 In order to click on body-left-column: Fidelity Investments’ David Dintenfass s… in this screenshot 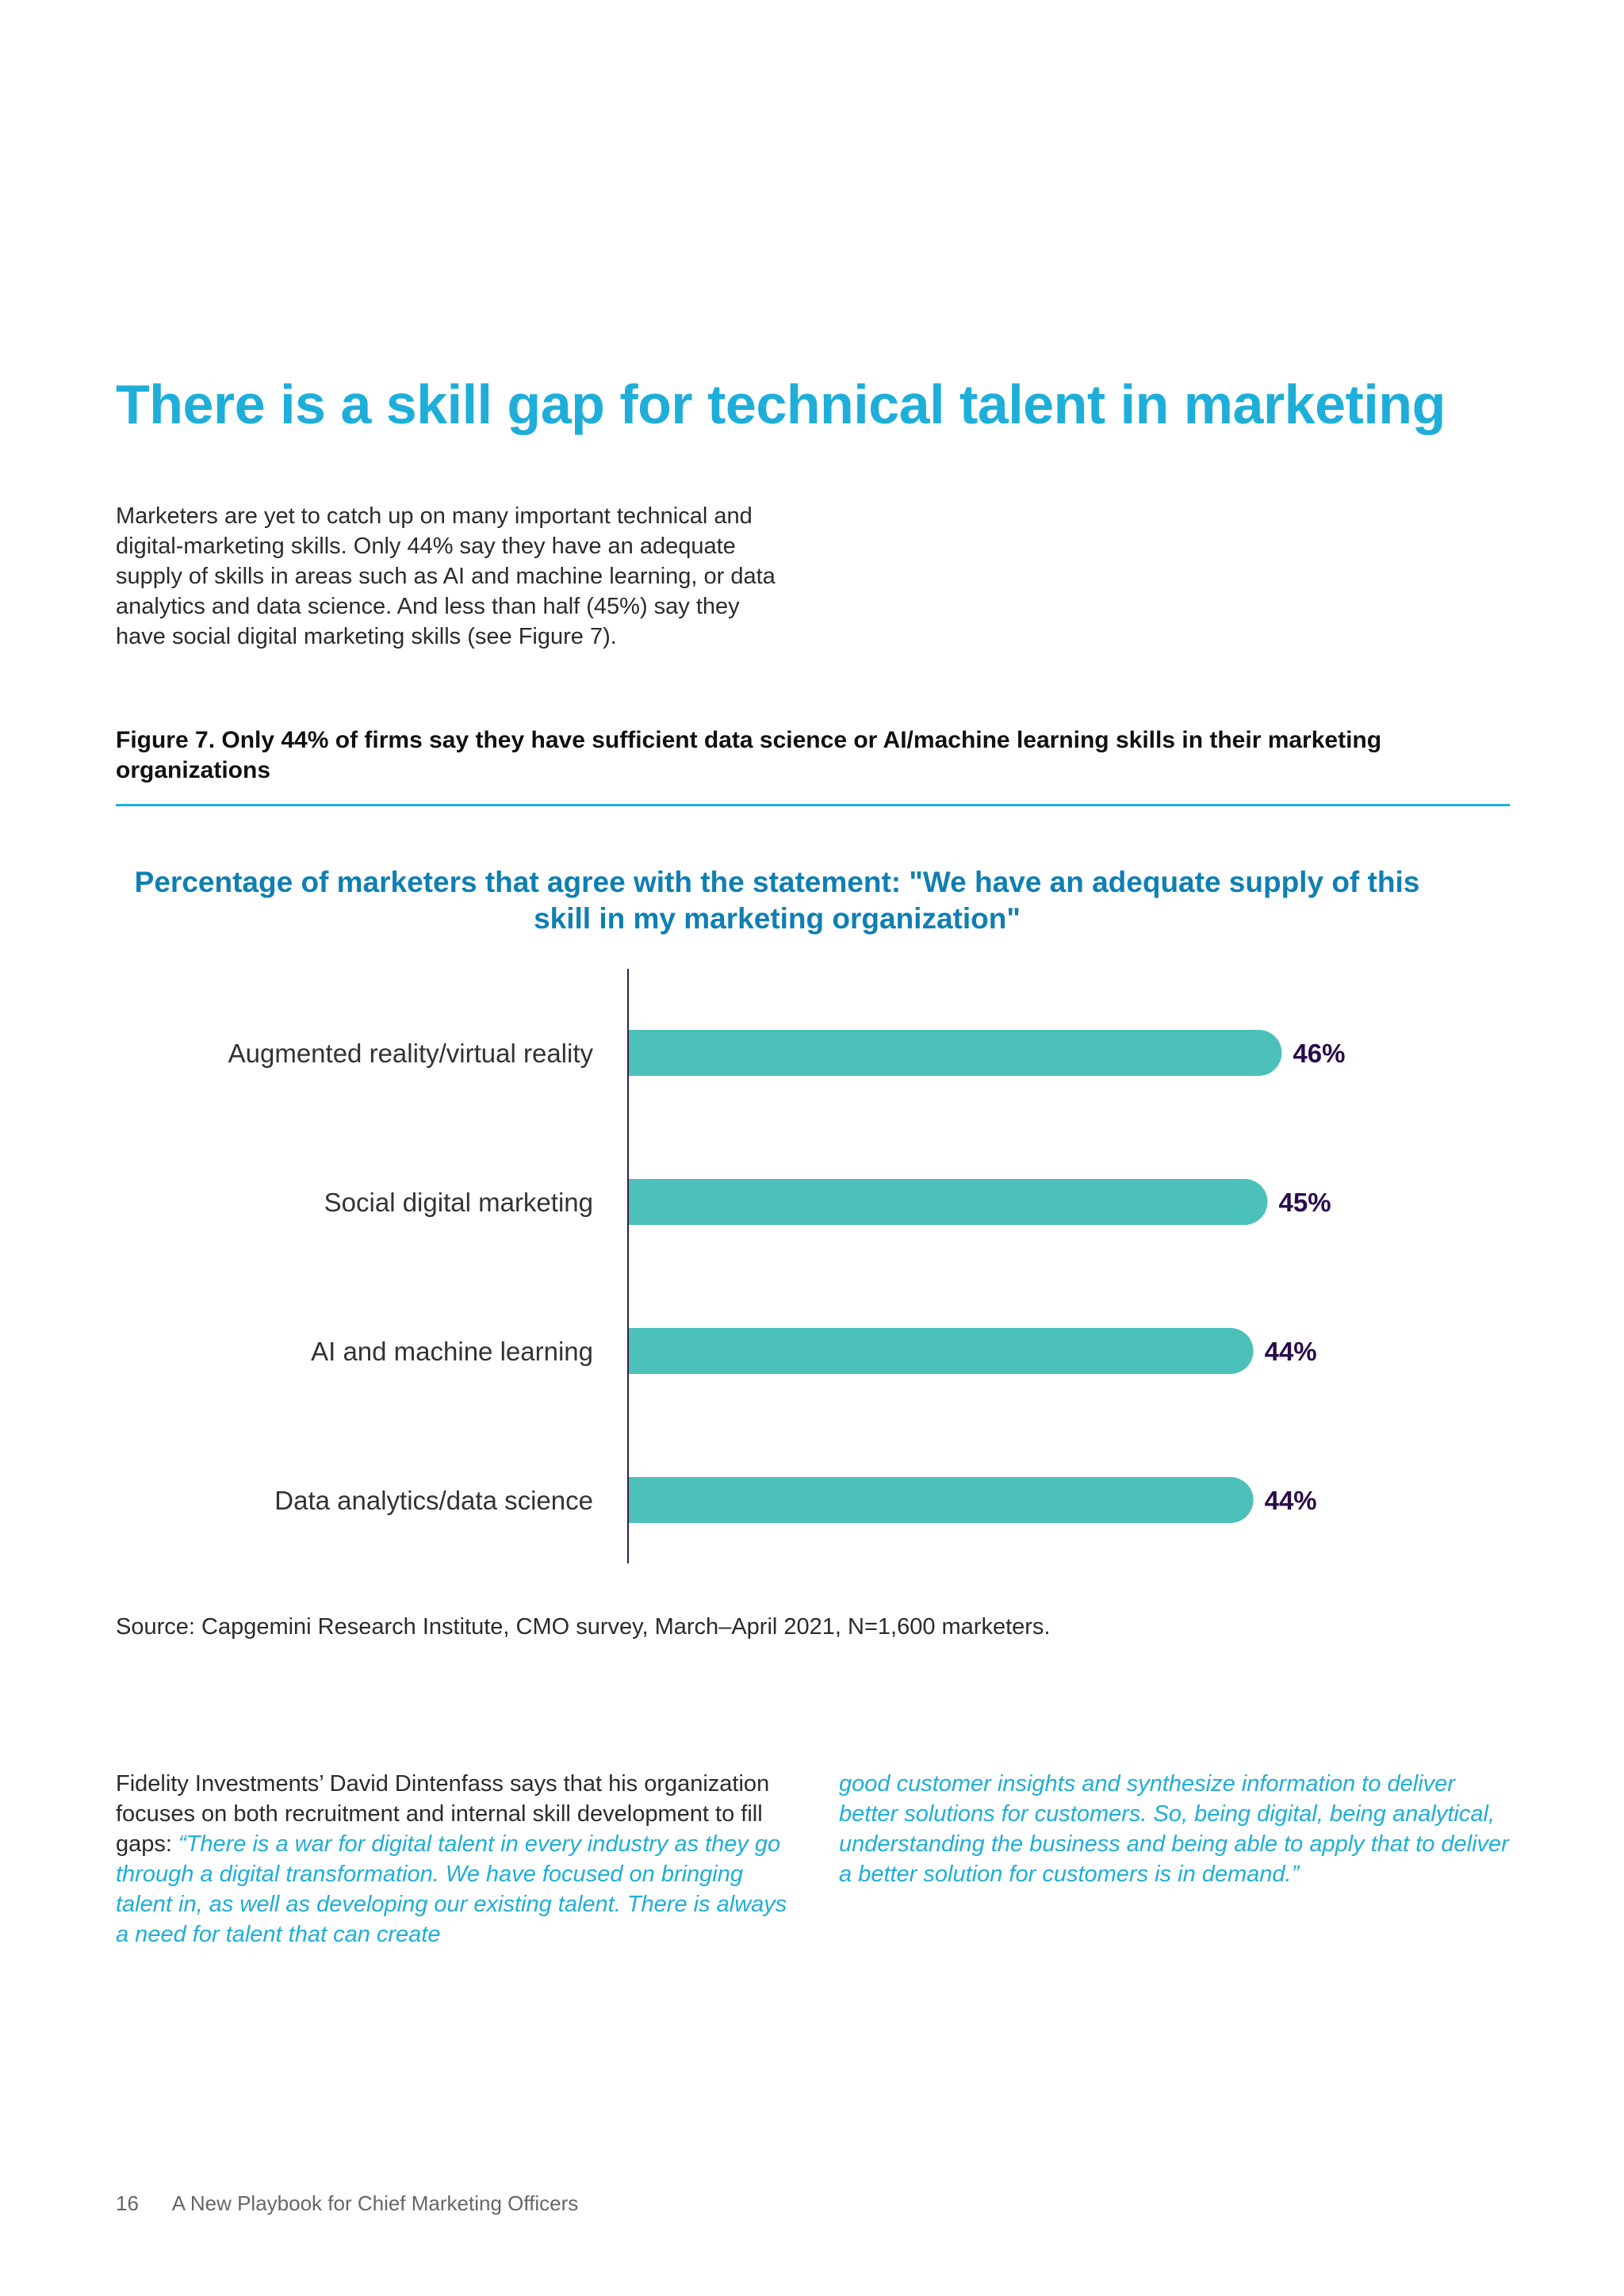, I will do `click(453, 1860)`.